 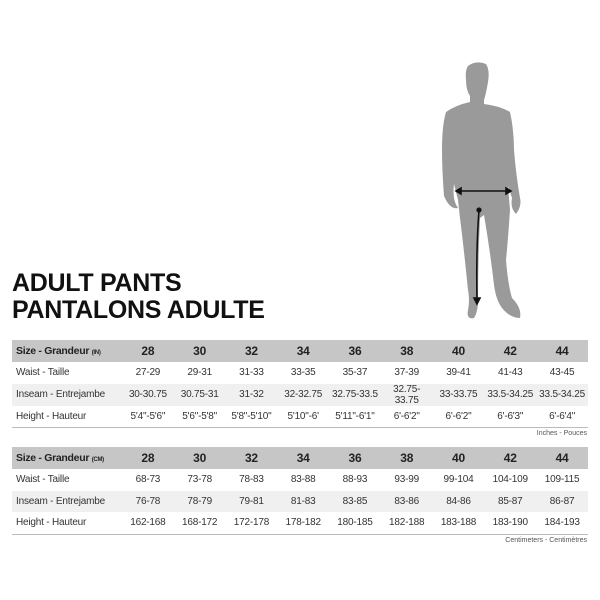 What do you see at coordinates (148, 501) in the screenshot?
I see `table-cell: 76-78` at bounding box center [148, 501].